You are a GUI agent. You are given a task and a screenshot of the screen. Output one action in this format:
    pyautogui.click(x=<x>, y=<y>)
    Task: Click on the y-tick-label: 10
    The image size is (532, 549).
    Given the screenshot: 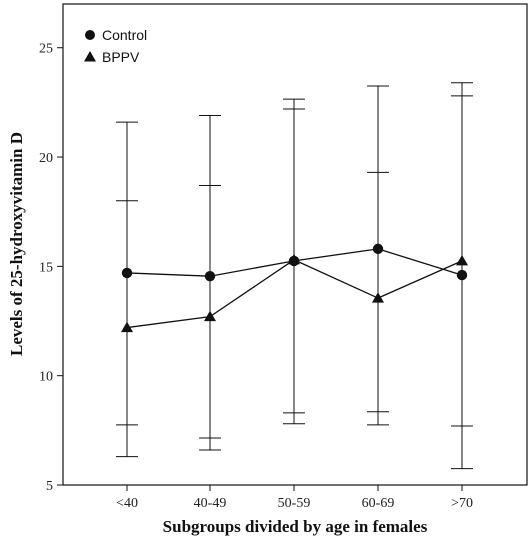 What is the action you would take?
    pyautogui.click(x=46, y=377)
    